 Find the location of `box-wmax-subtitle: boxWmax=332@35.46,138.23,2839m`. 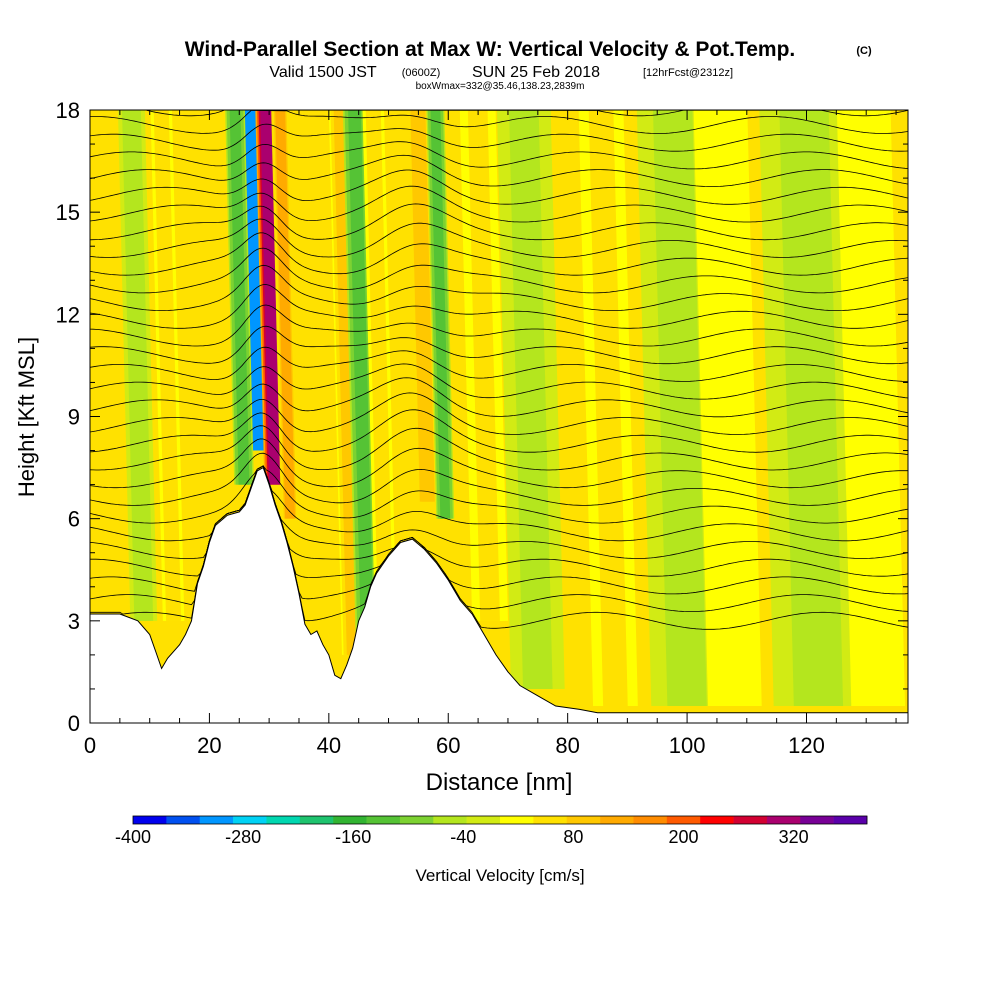

box-wmax-subtitle: boxWmax=332@35.46,138.23,2839m is located at coordinates (500, 86).